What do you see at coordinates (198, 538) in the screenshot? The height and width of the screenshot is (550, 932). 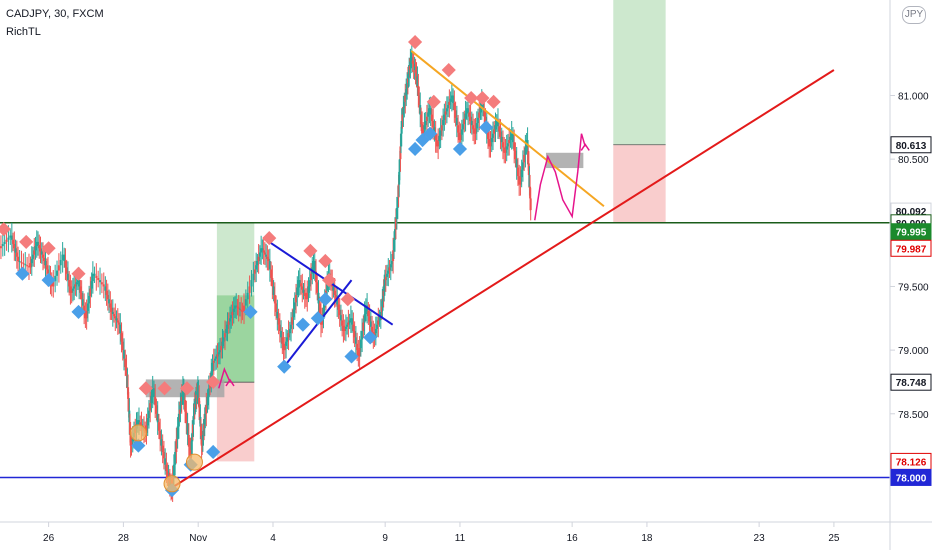 I see `x-tick-label: Nov` at bounding box center [198, 538].